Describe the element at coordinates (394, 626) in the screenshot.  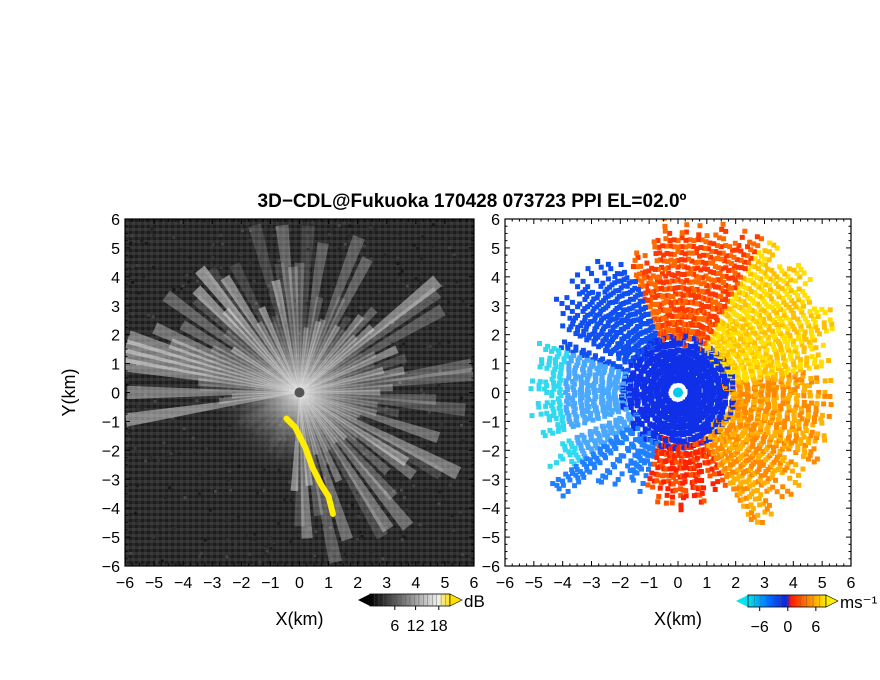
I see `colorbar-tick-label: 6` at that location.